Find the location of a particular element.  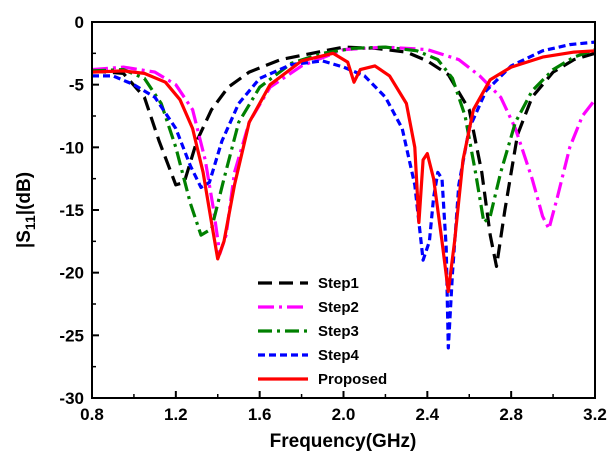

x-tick-label: 2.0 is located at coordinates (344, 414).